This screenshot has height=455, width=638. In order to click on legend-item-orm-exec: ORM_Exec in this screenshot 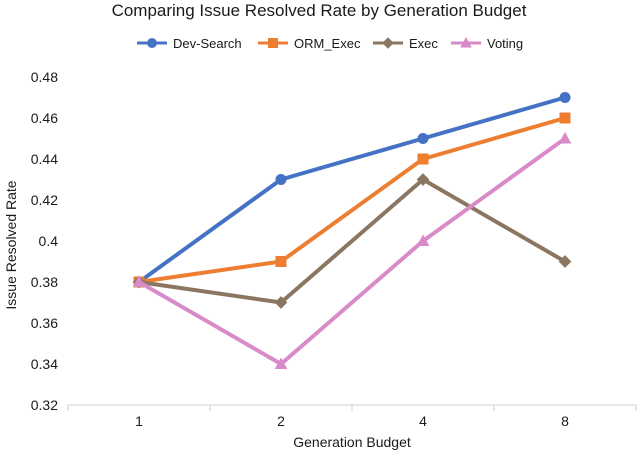, I will do `click(309, 43)`.